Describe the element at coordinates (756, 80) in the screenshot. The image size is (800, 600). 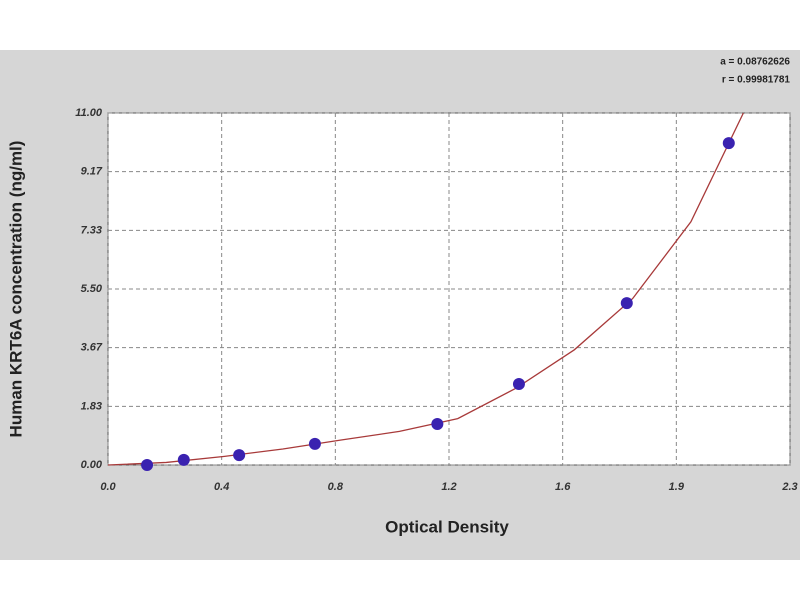
I see `annotation: r = 0.99981781` at that location.